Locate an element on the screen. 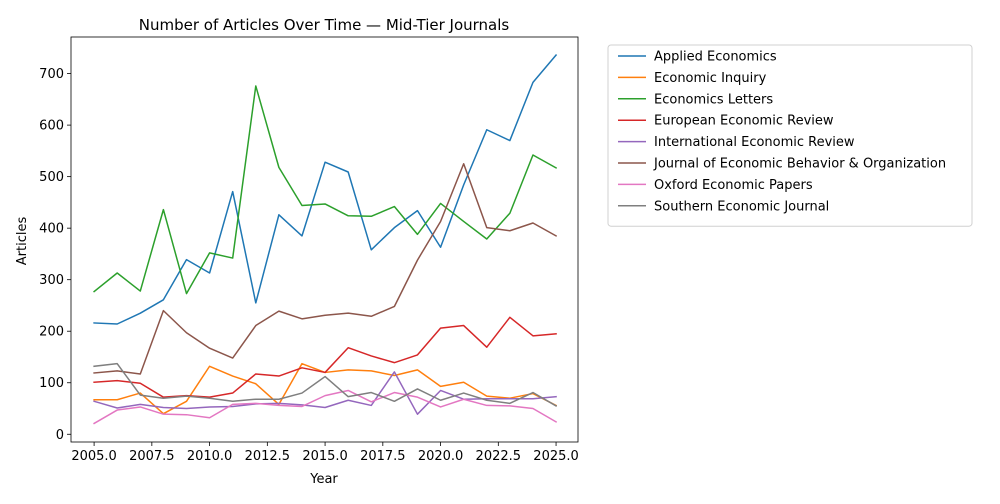 The width and height of the screenshot is (1000, 504). y-tick-label: 500 is located at coordinates (51, 177).